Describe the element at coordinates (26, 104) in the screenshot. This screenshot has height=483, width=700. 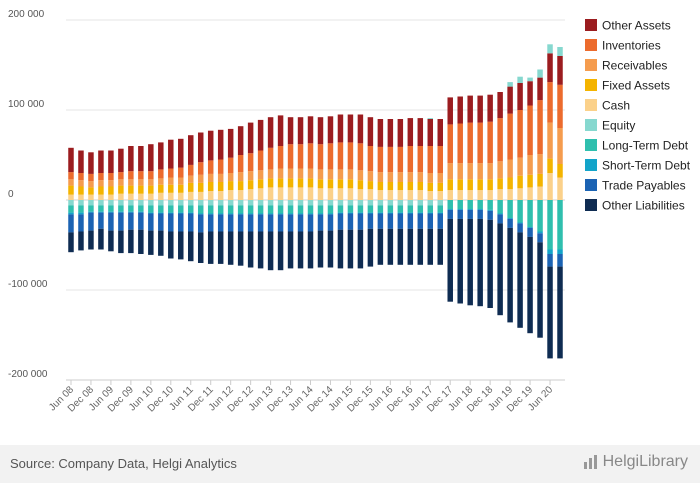
I see `y-tick-label: 100 000` at that location.